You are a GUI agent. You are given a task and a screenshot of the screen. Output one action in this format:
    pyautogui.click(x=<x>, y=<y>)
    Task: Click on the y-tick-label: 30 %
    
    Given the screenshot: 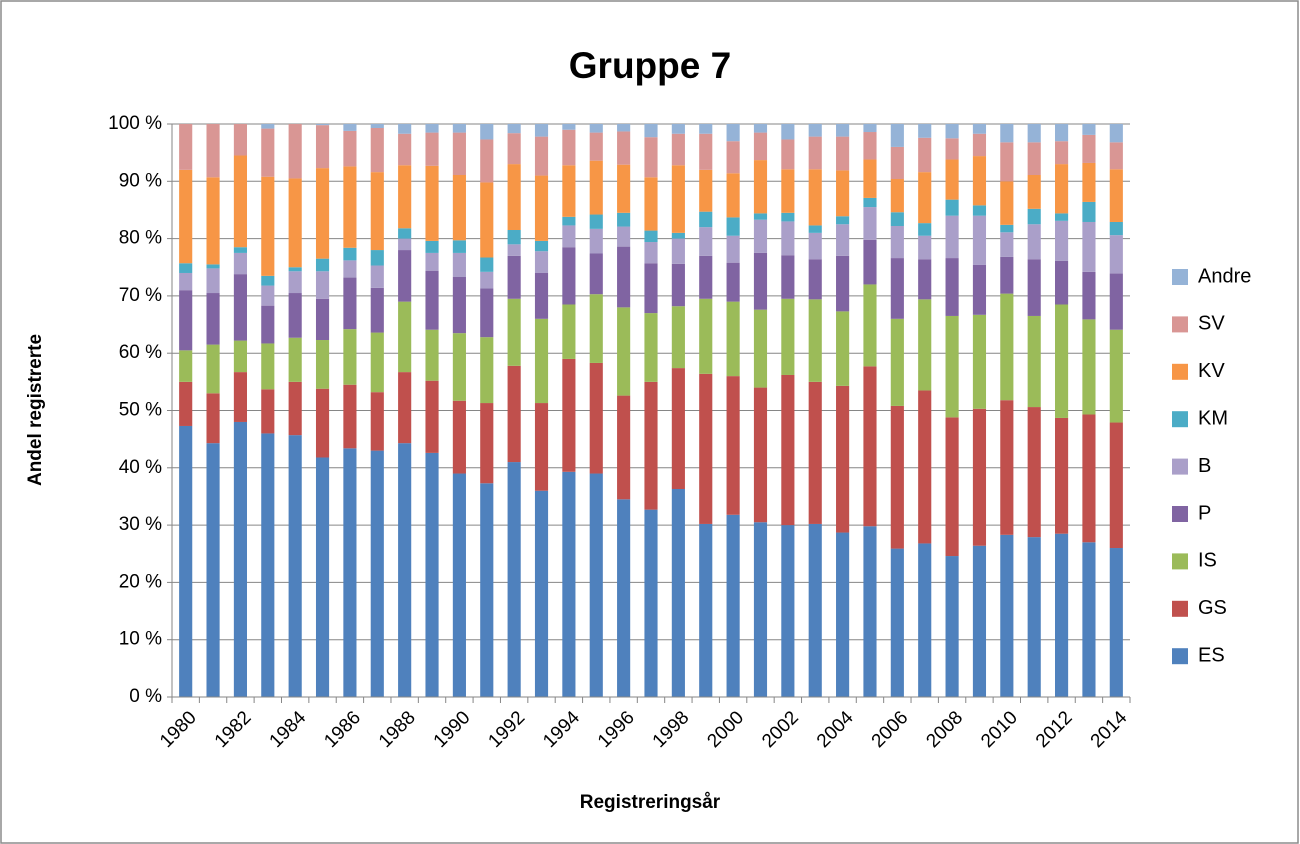 What is the action you would take?
    pyautogui.click(x=140, y=524)
    